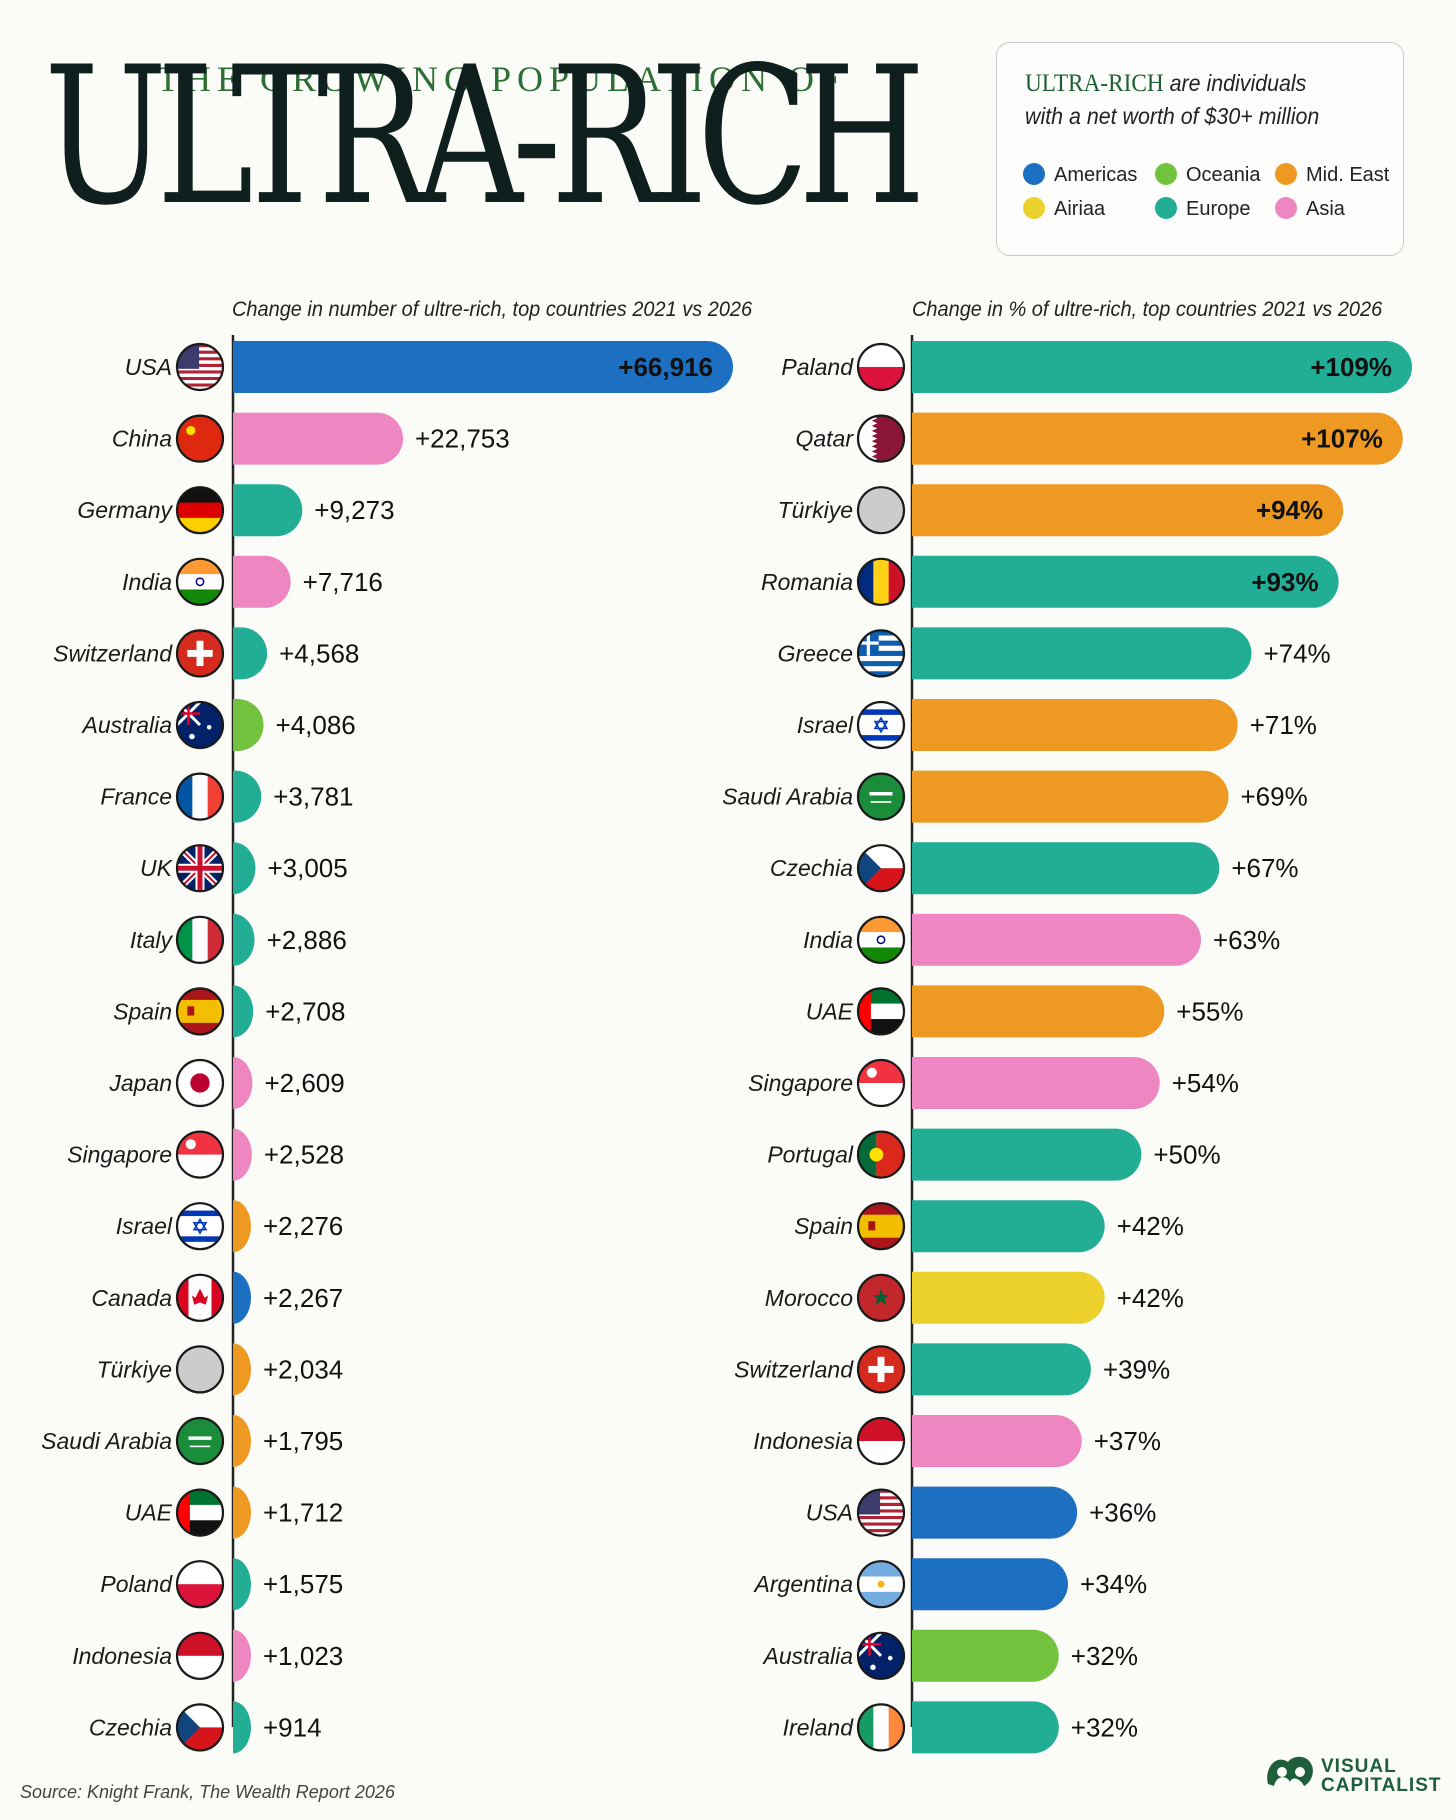 The image size is (1456, 1820). I want to click on left-chart-category-label: Italy, so click(152, 940).